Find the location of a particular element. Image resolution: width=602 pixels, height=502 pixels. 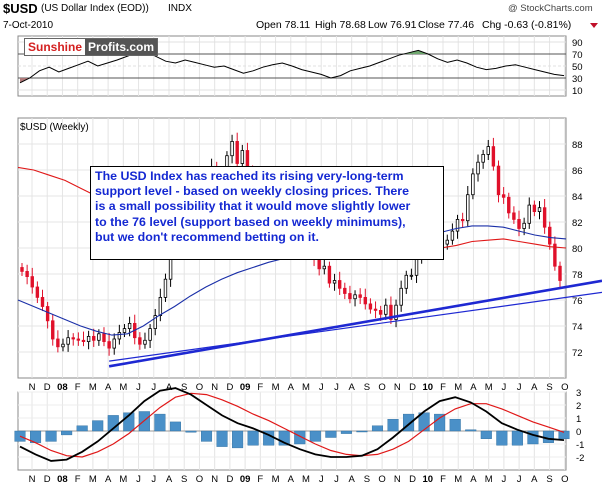

low-value: Low 76.91 is located at coordinates (392, 25).